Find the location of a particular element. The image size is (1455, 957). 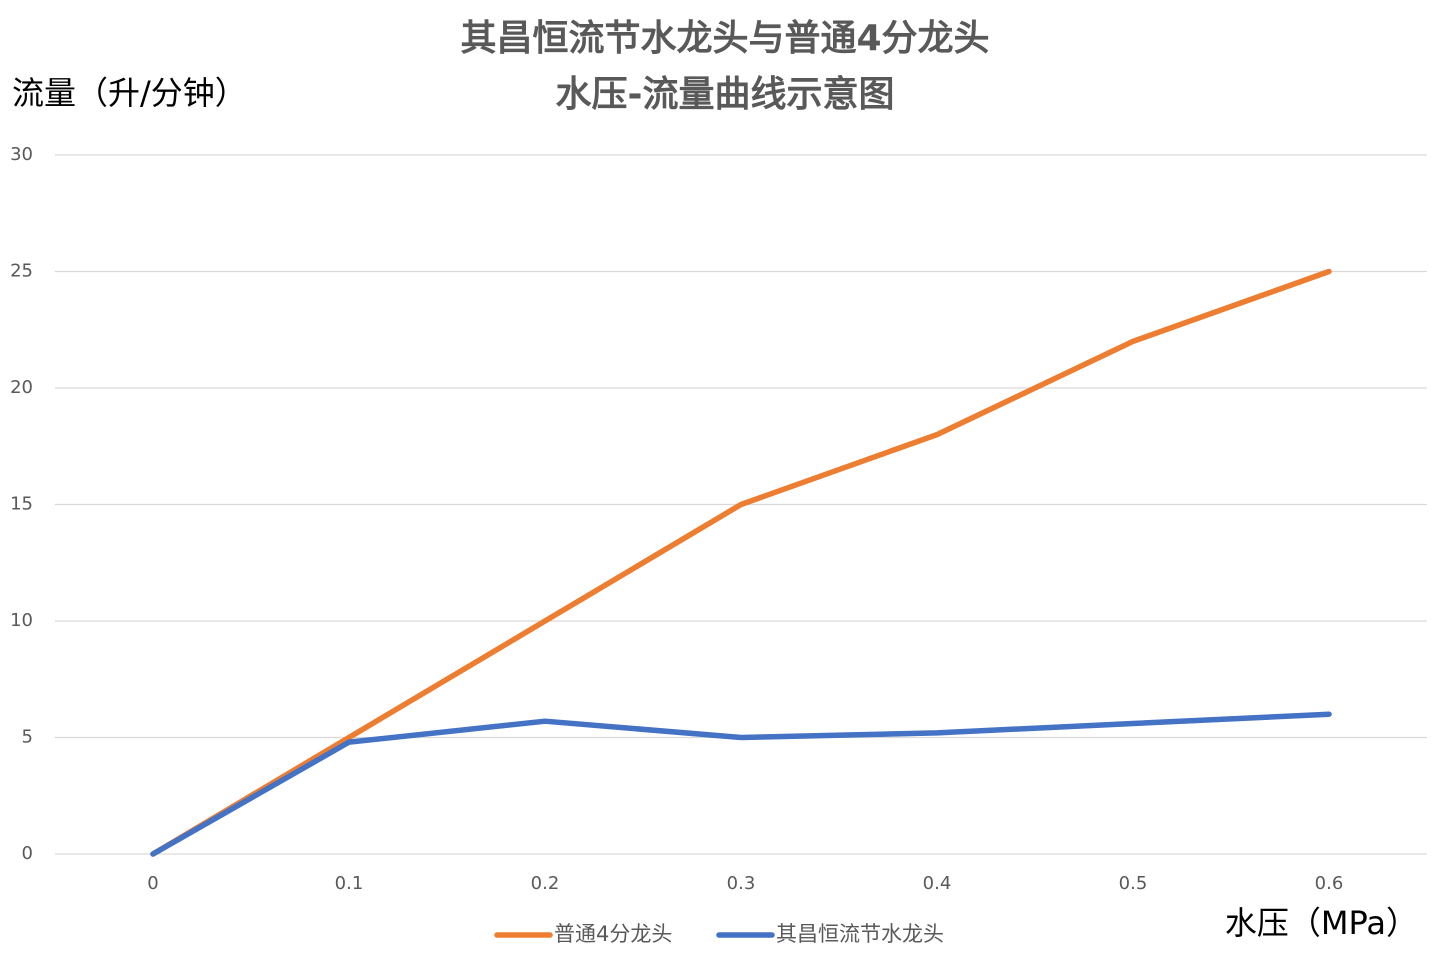

chart-title: 其昌恒流节水龙头与普通4分龙头 is located at coordinates (724, 38).